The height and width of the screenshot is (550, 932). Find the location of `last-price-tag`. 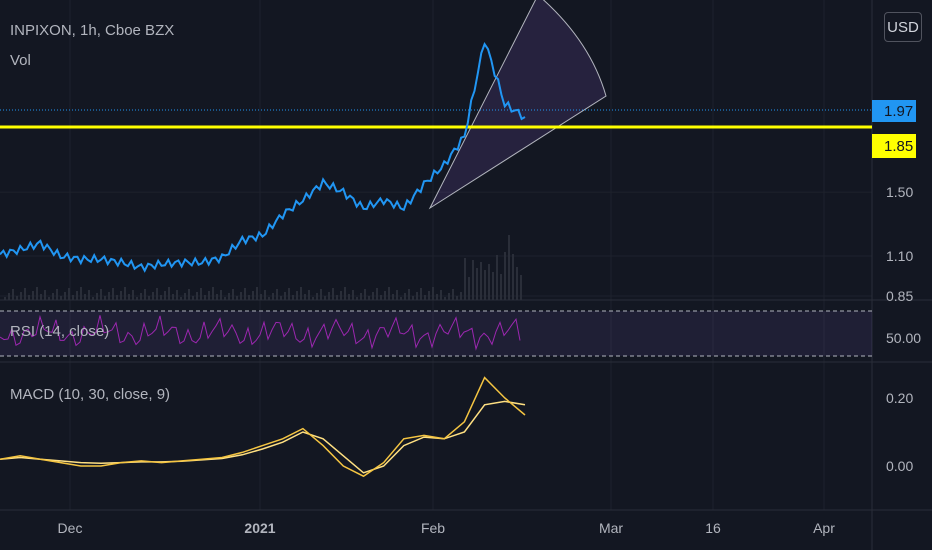

last-price-tag is located at coordinates (894, 111).